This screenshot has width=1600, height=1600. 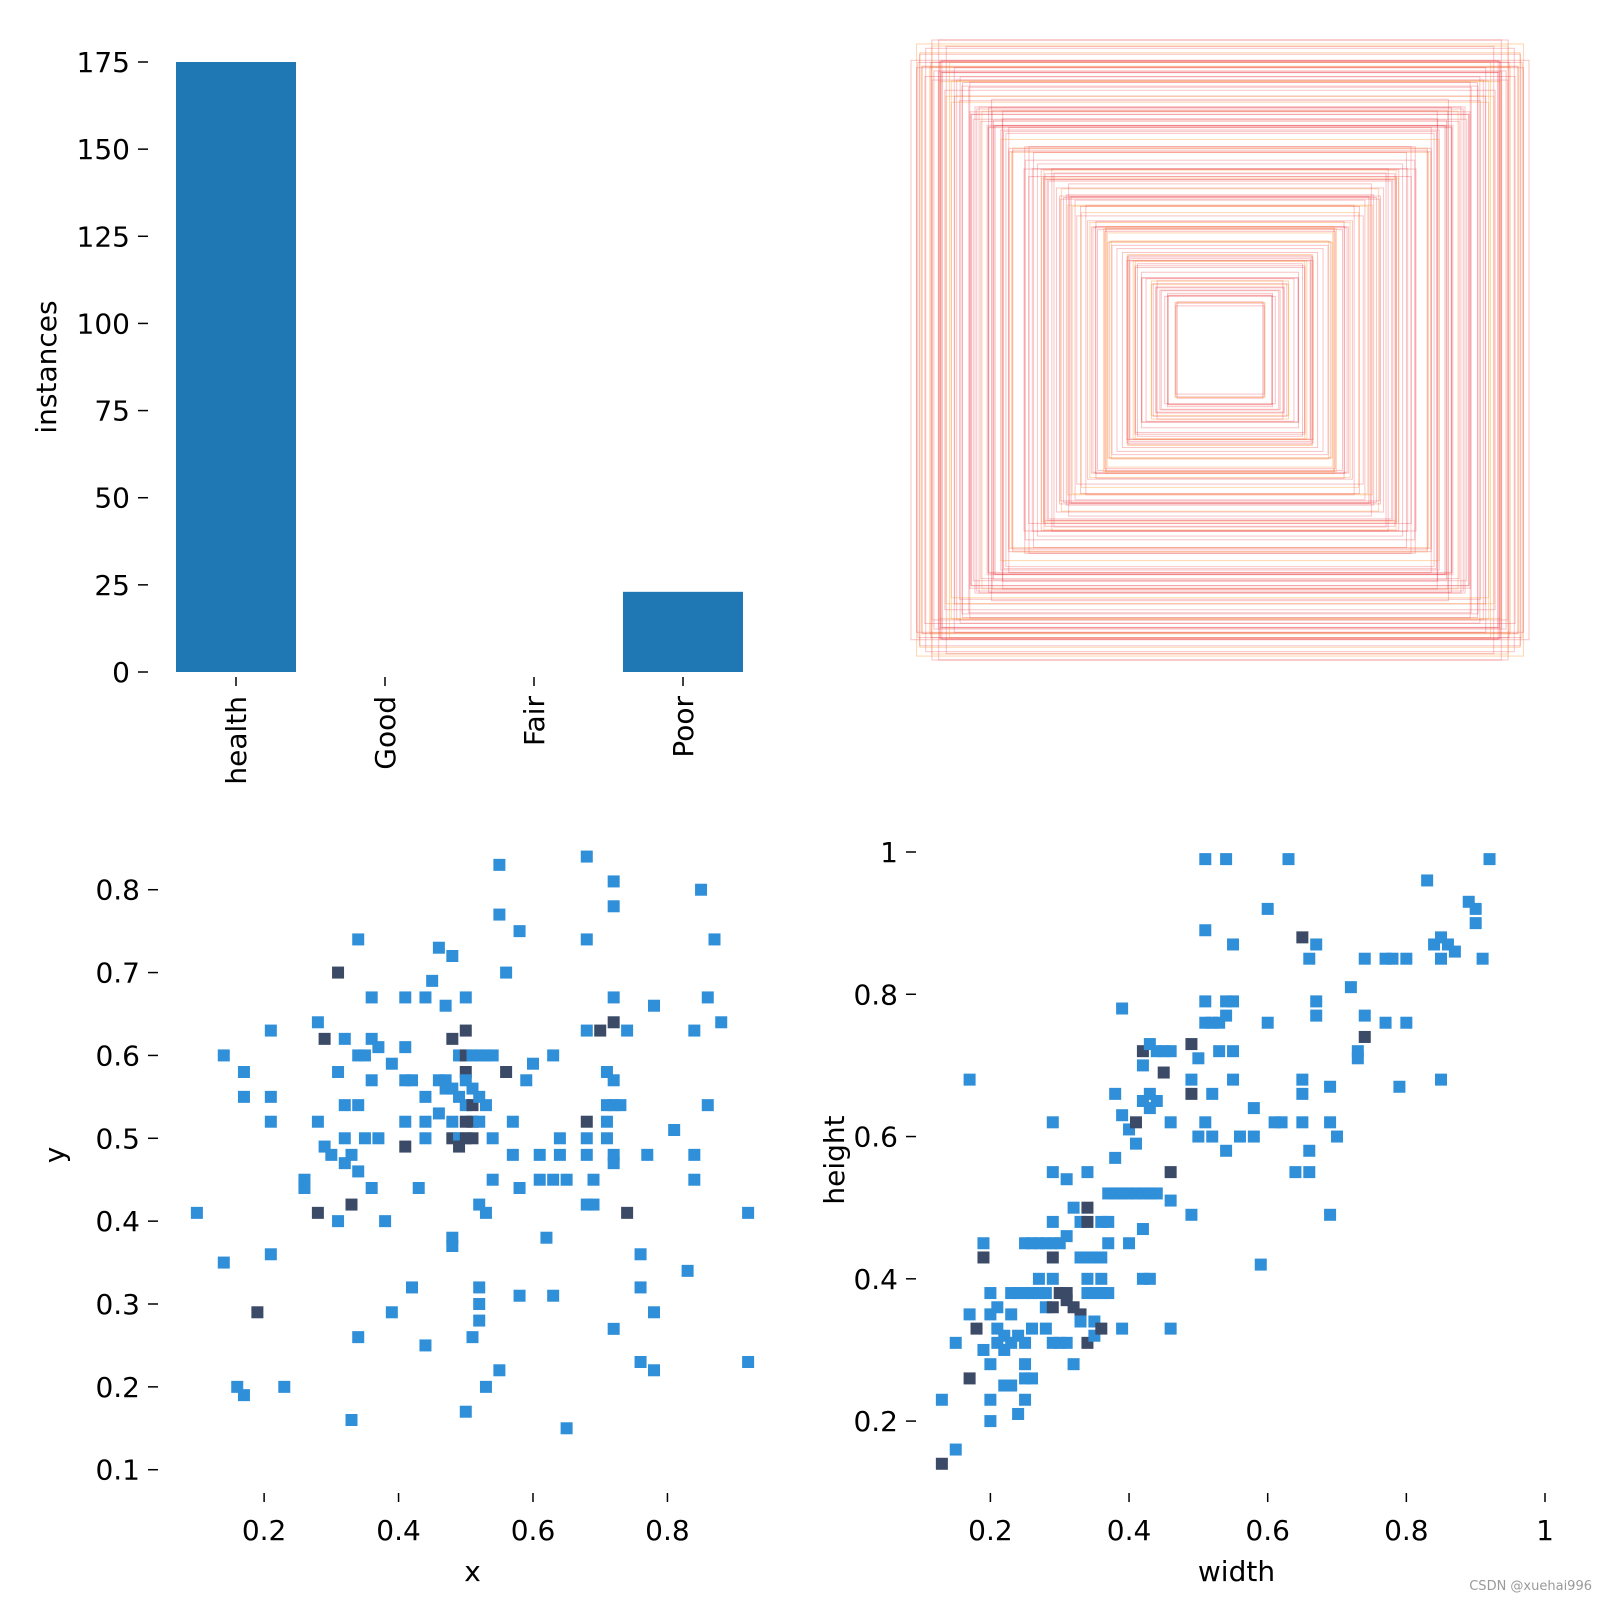 I want to click on y-tick-label: 175, so click(x=103, y=62).